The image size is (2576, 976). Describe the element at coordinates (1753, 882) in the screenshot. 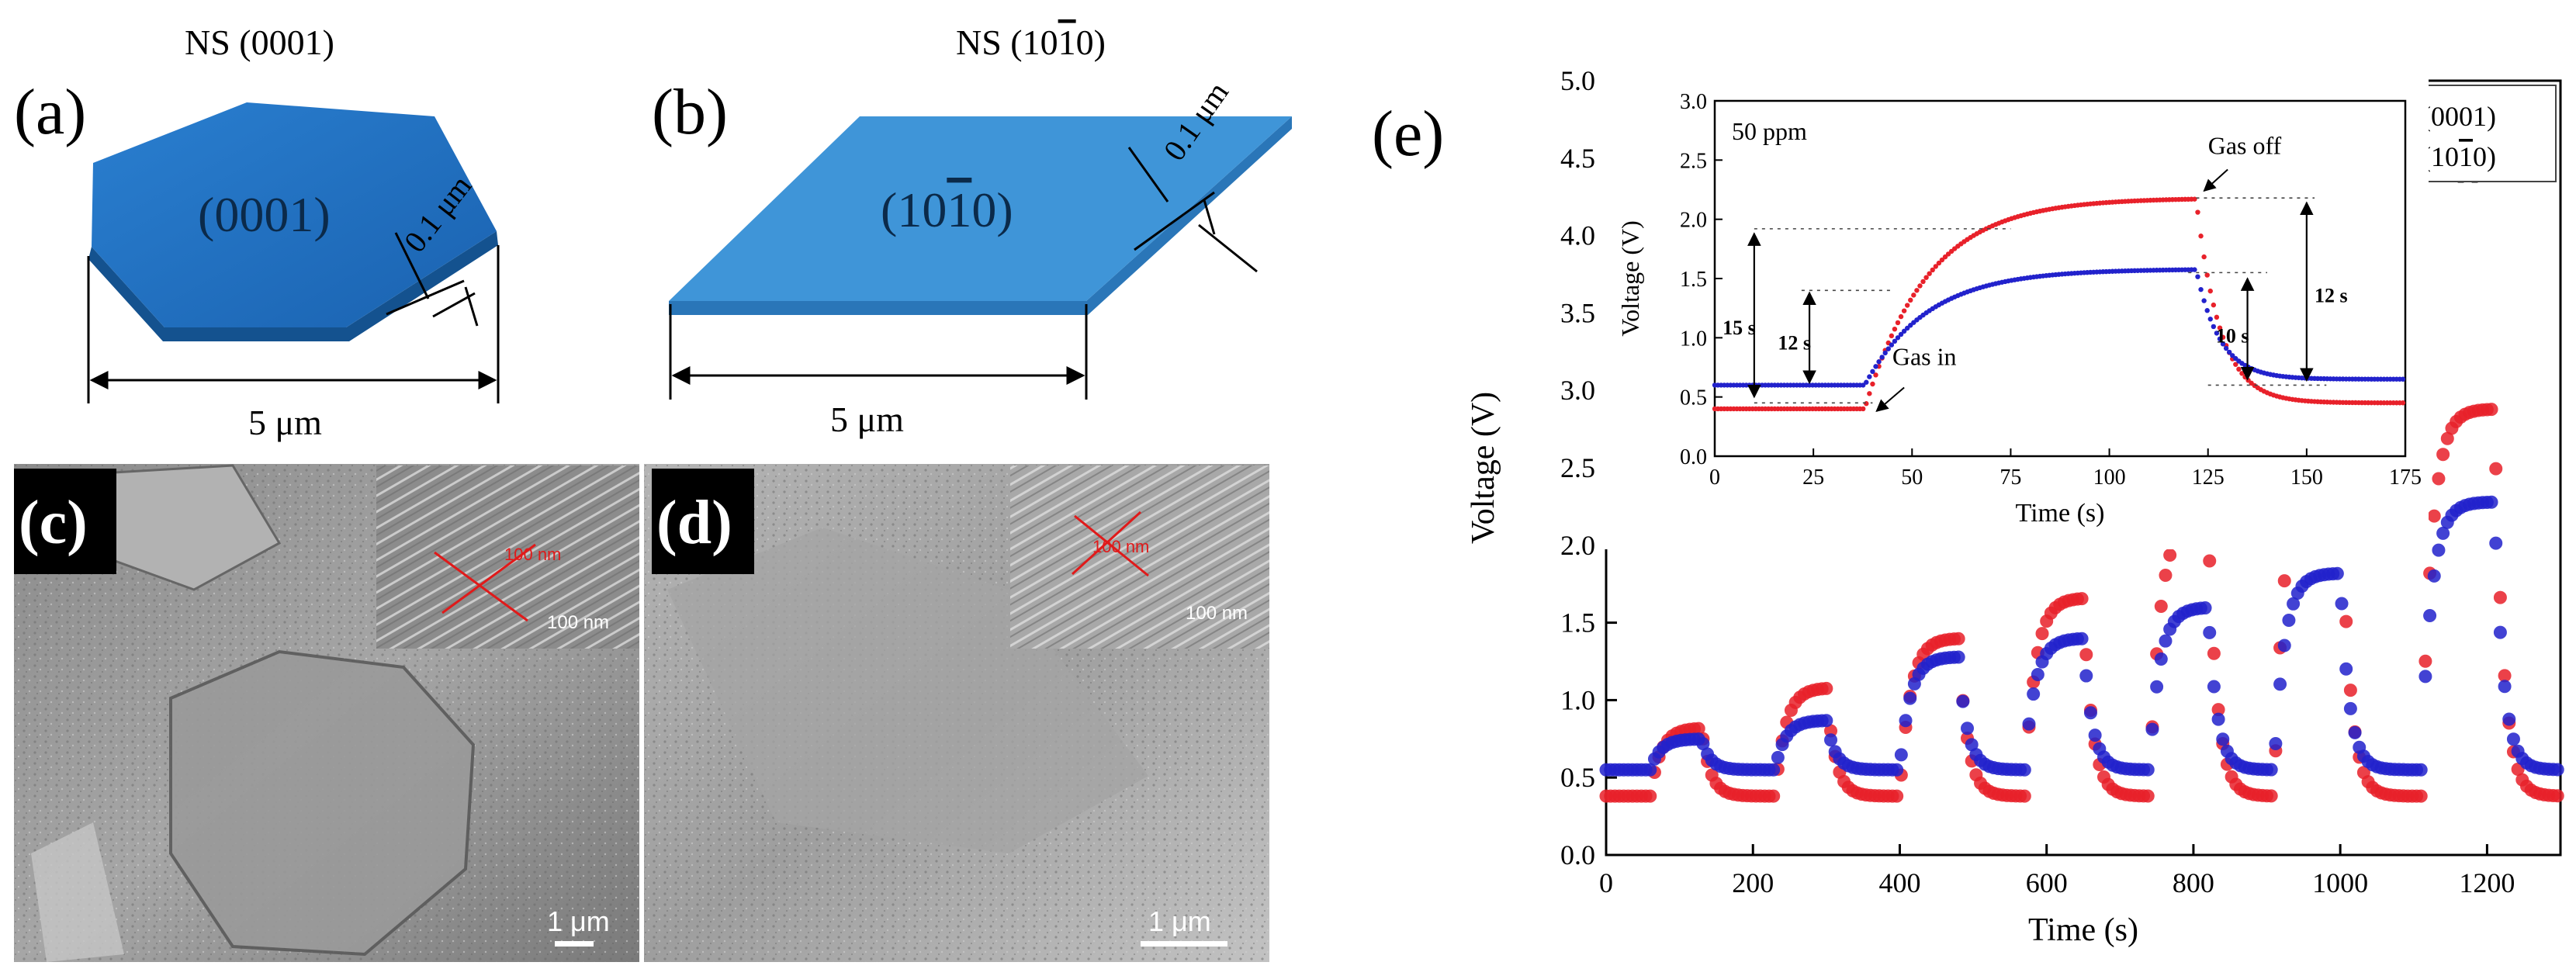

I see `x-tick-label: 200` at that location.